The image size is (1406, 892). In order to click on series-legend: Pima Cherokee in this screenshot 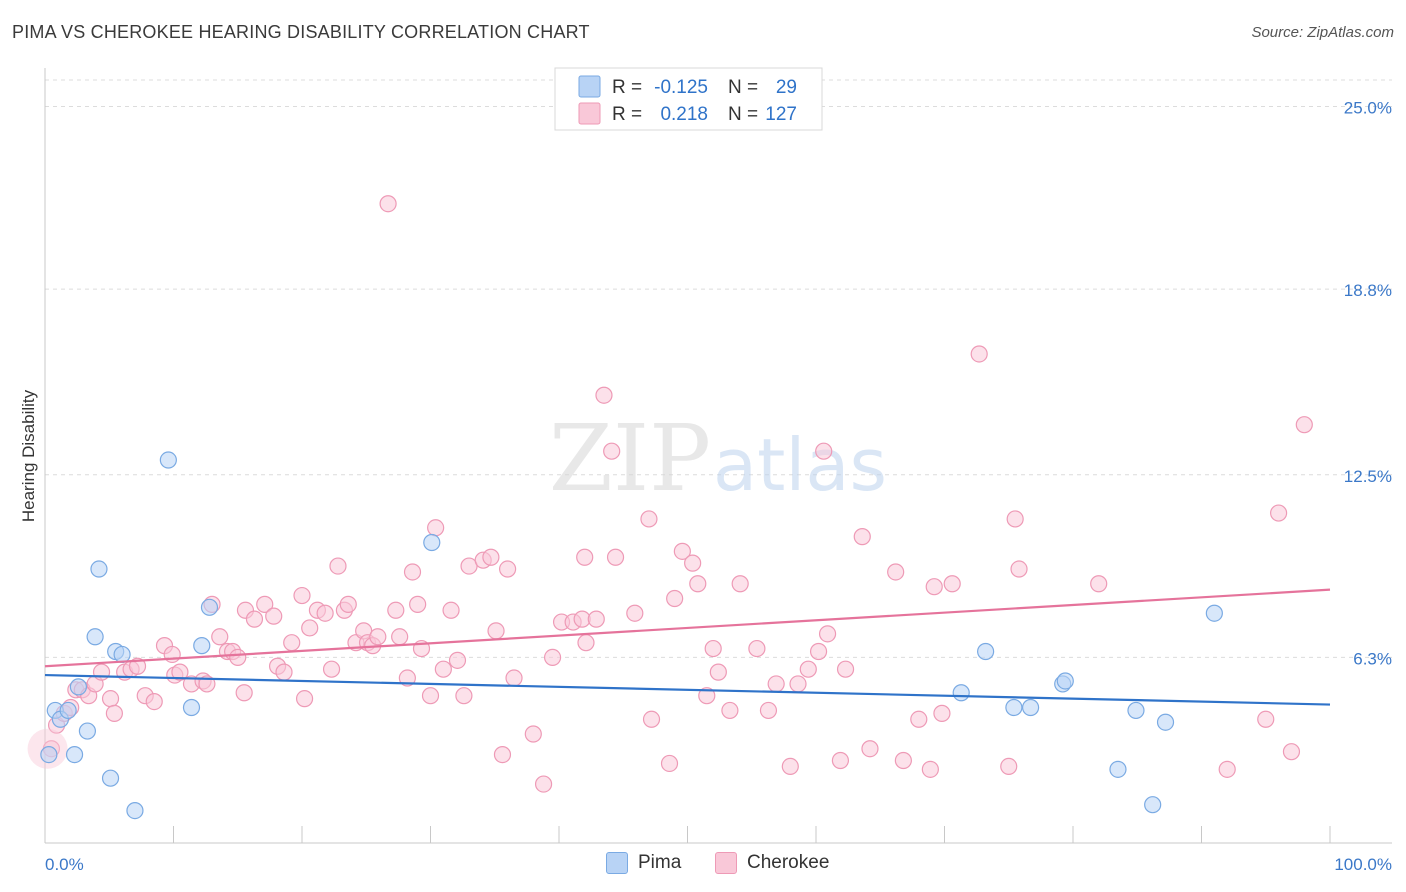, I will do `click(703, 865)`.